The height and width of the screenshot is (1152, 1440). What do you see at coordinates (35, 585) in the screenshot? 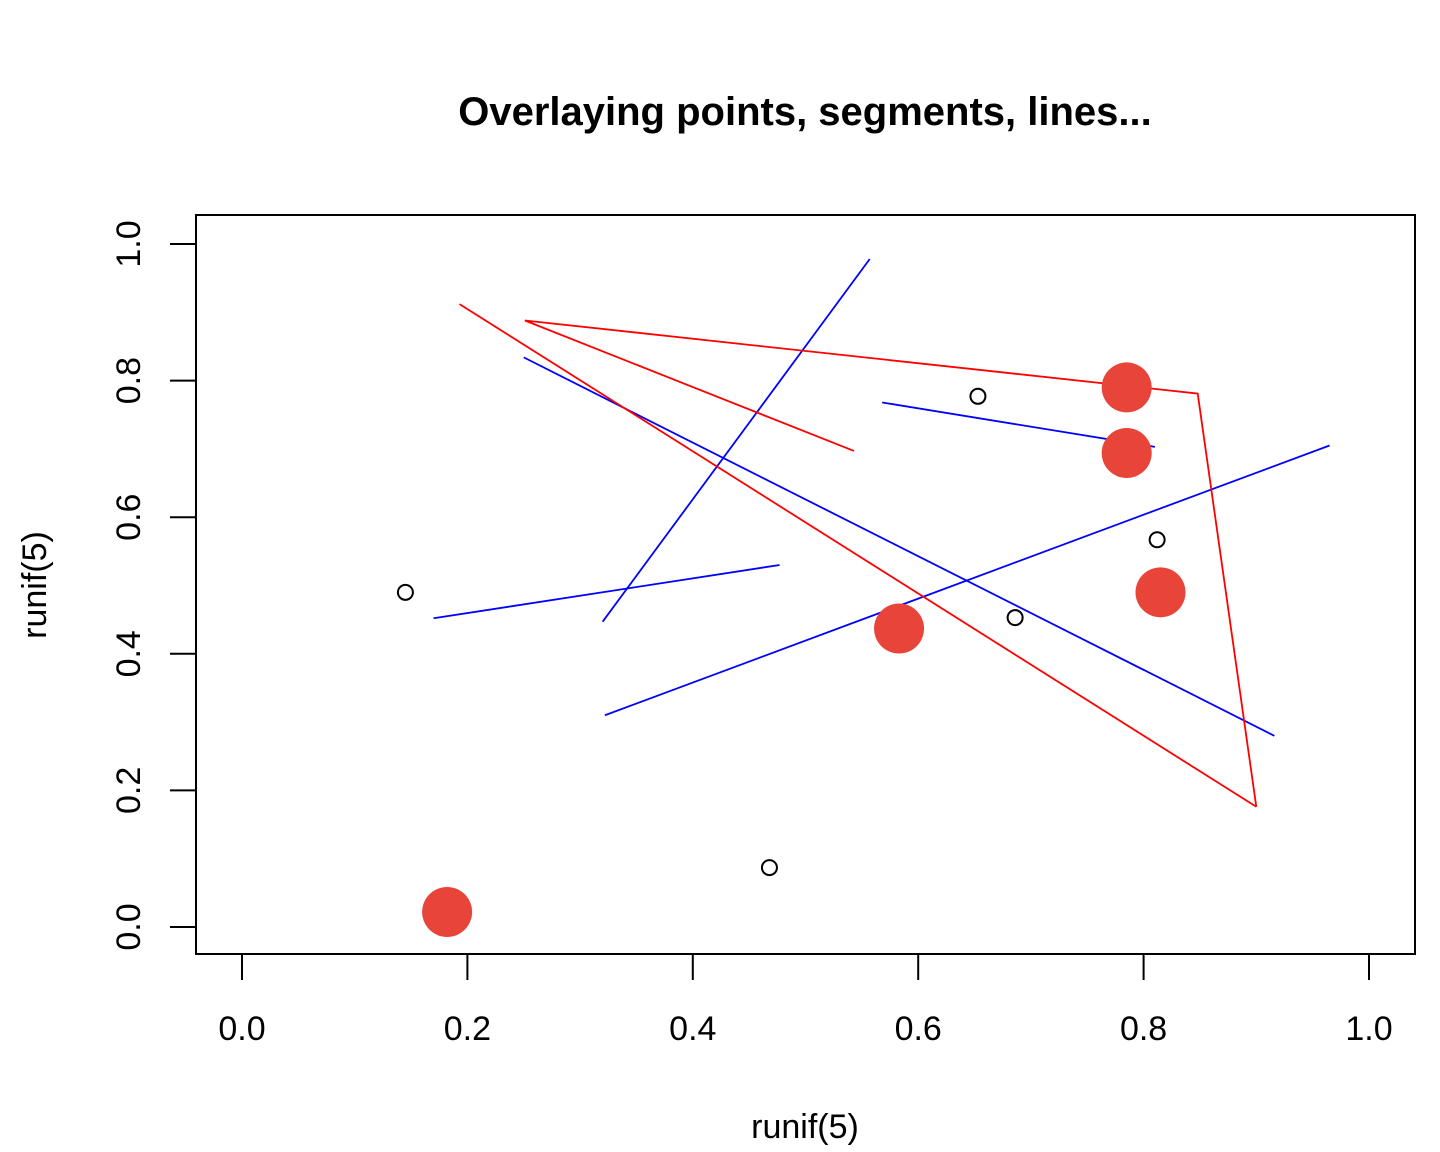
I see `y-axis-label: runif(5)` at bounding box center [35, 585].